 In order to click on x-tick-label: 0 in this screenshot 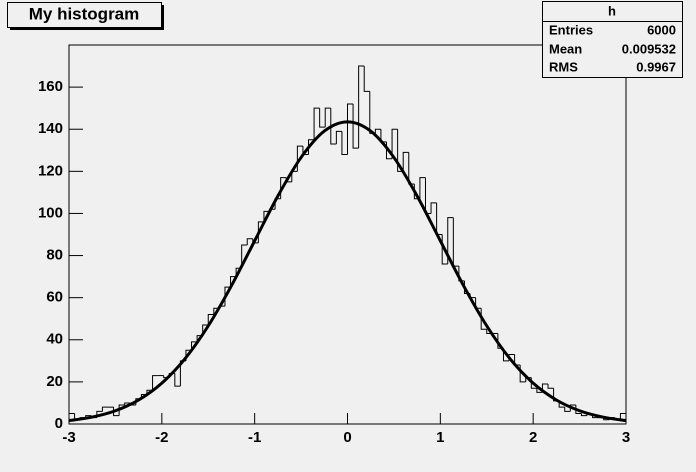, I will do `click(347, 437)`.